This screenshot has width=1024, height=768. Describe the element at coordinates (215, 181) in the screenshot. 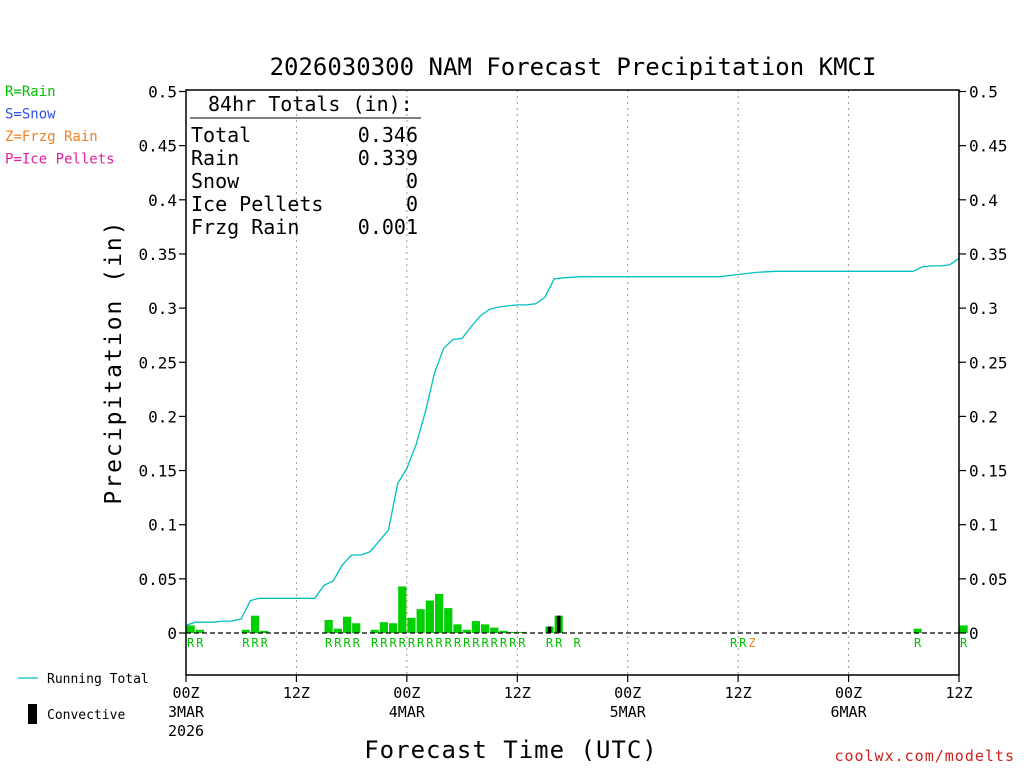

I see `totals-row-label: Snow` at that location.